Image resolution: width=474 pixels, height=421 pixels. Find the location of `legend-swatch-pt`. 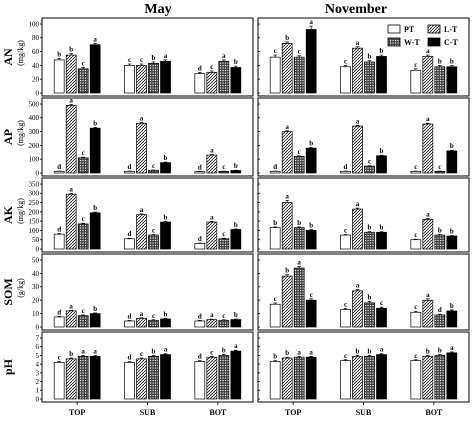

legend-swatch-pt is located at coordinates (394, 29).